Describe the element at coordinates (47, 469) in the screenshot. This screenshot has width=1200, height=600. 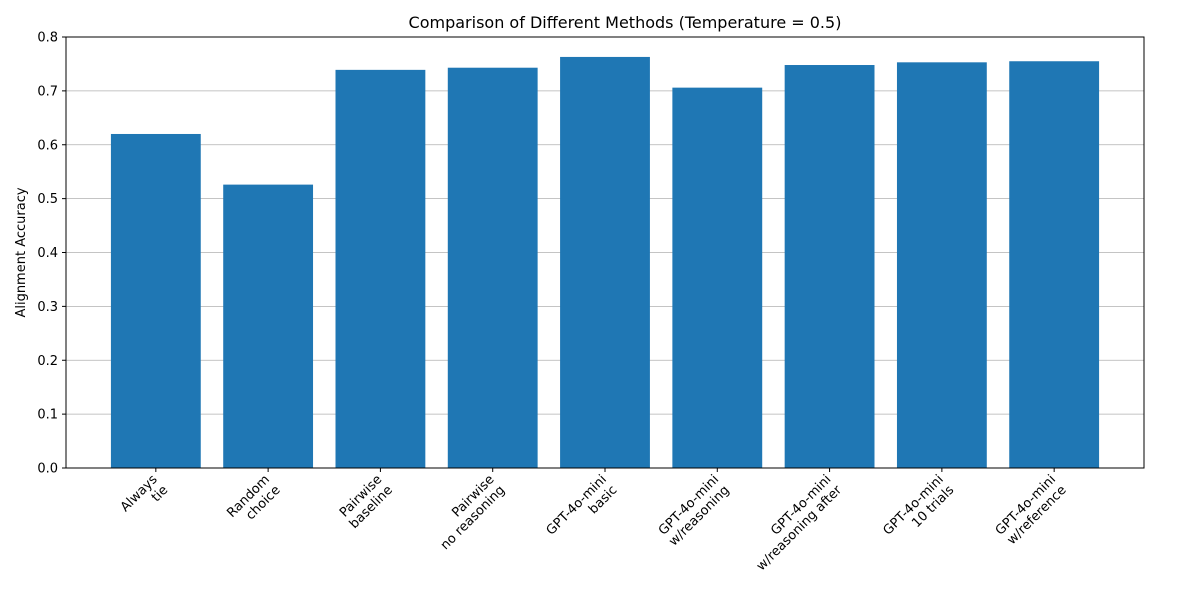
I see `y-tick-label: 0.0` at that location.